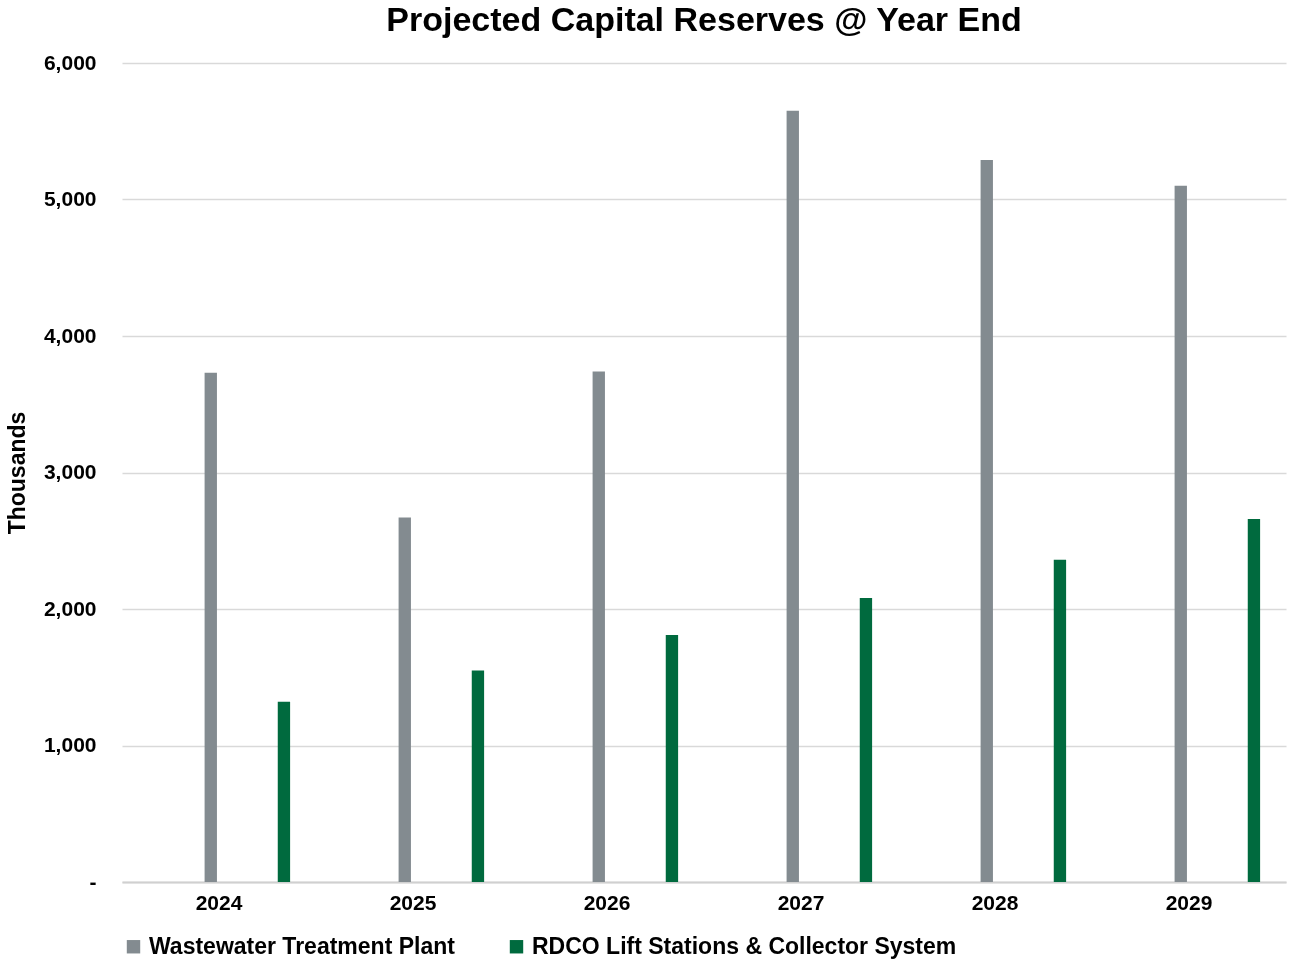  Describe the element at coordinates (413, 902) in the screenshot. I see `x-tick-label: 2025` at that location.